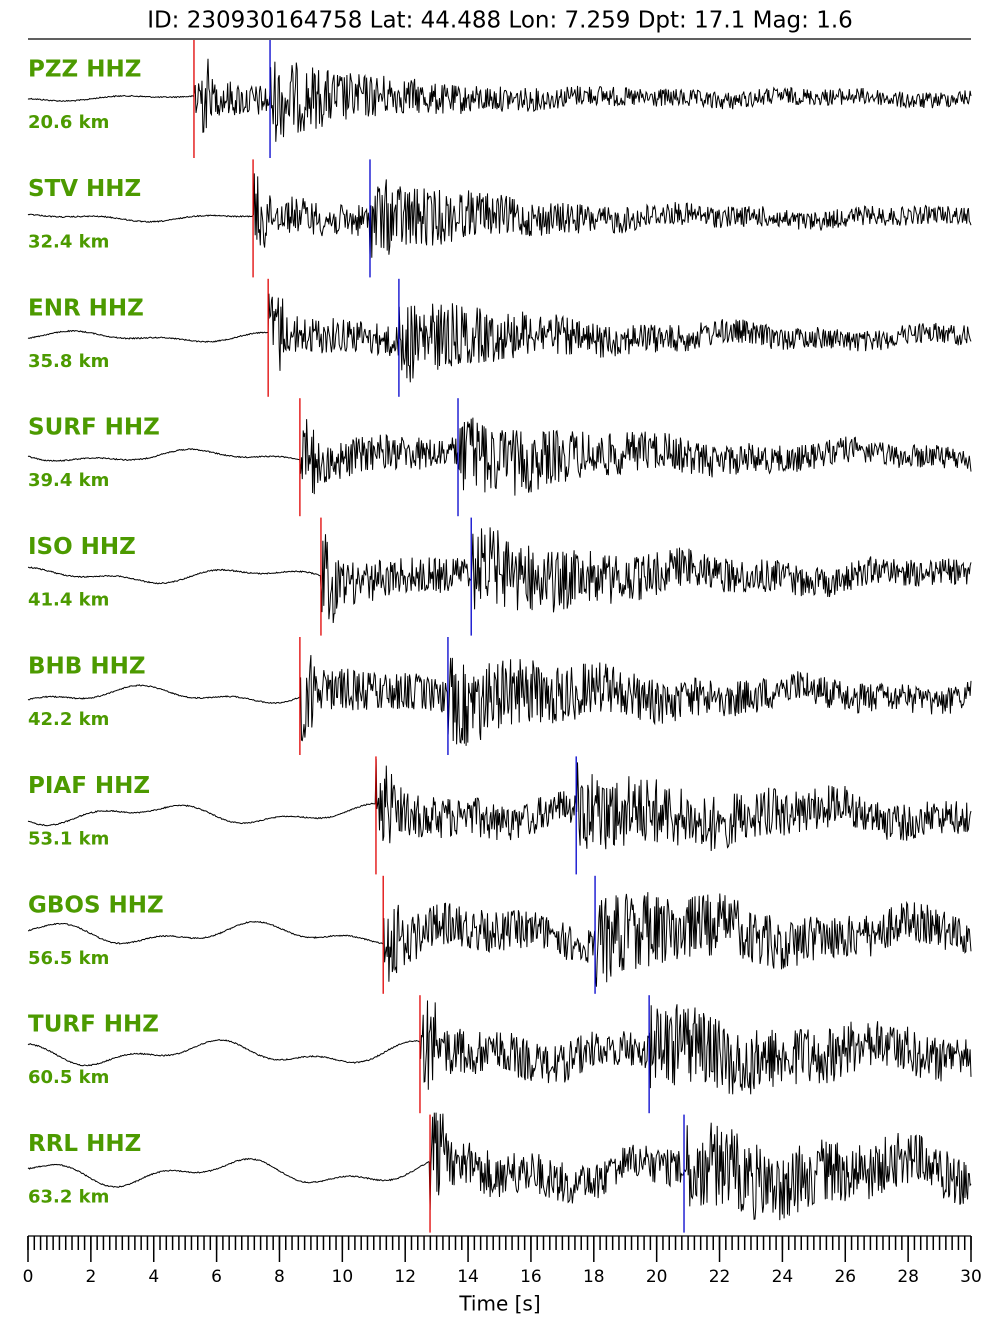 The height and width of the screenshot is (1333, 1000). Describe the element at coordinates (216, 1277) in the screenshot. I see `x-tick-label: 6` at that location.